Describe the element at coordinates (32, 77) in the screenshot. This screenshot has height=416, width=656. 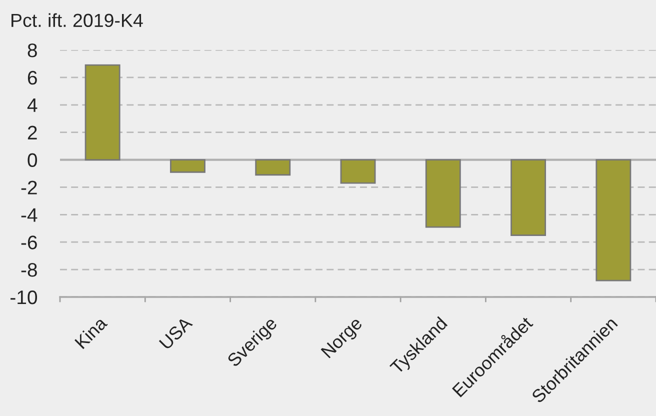
I see `y-tick-label: 6` at that location.